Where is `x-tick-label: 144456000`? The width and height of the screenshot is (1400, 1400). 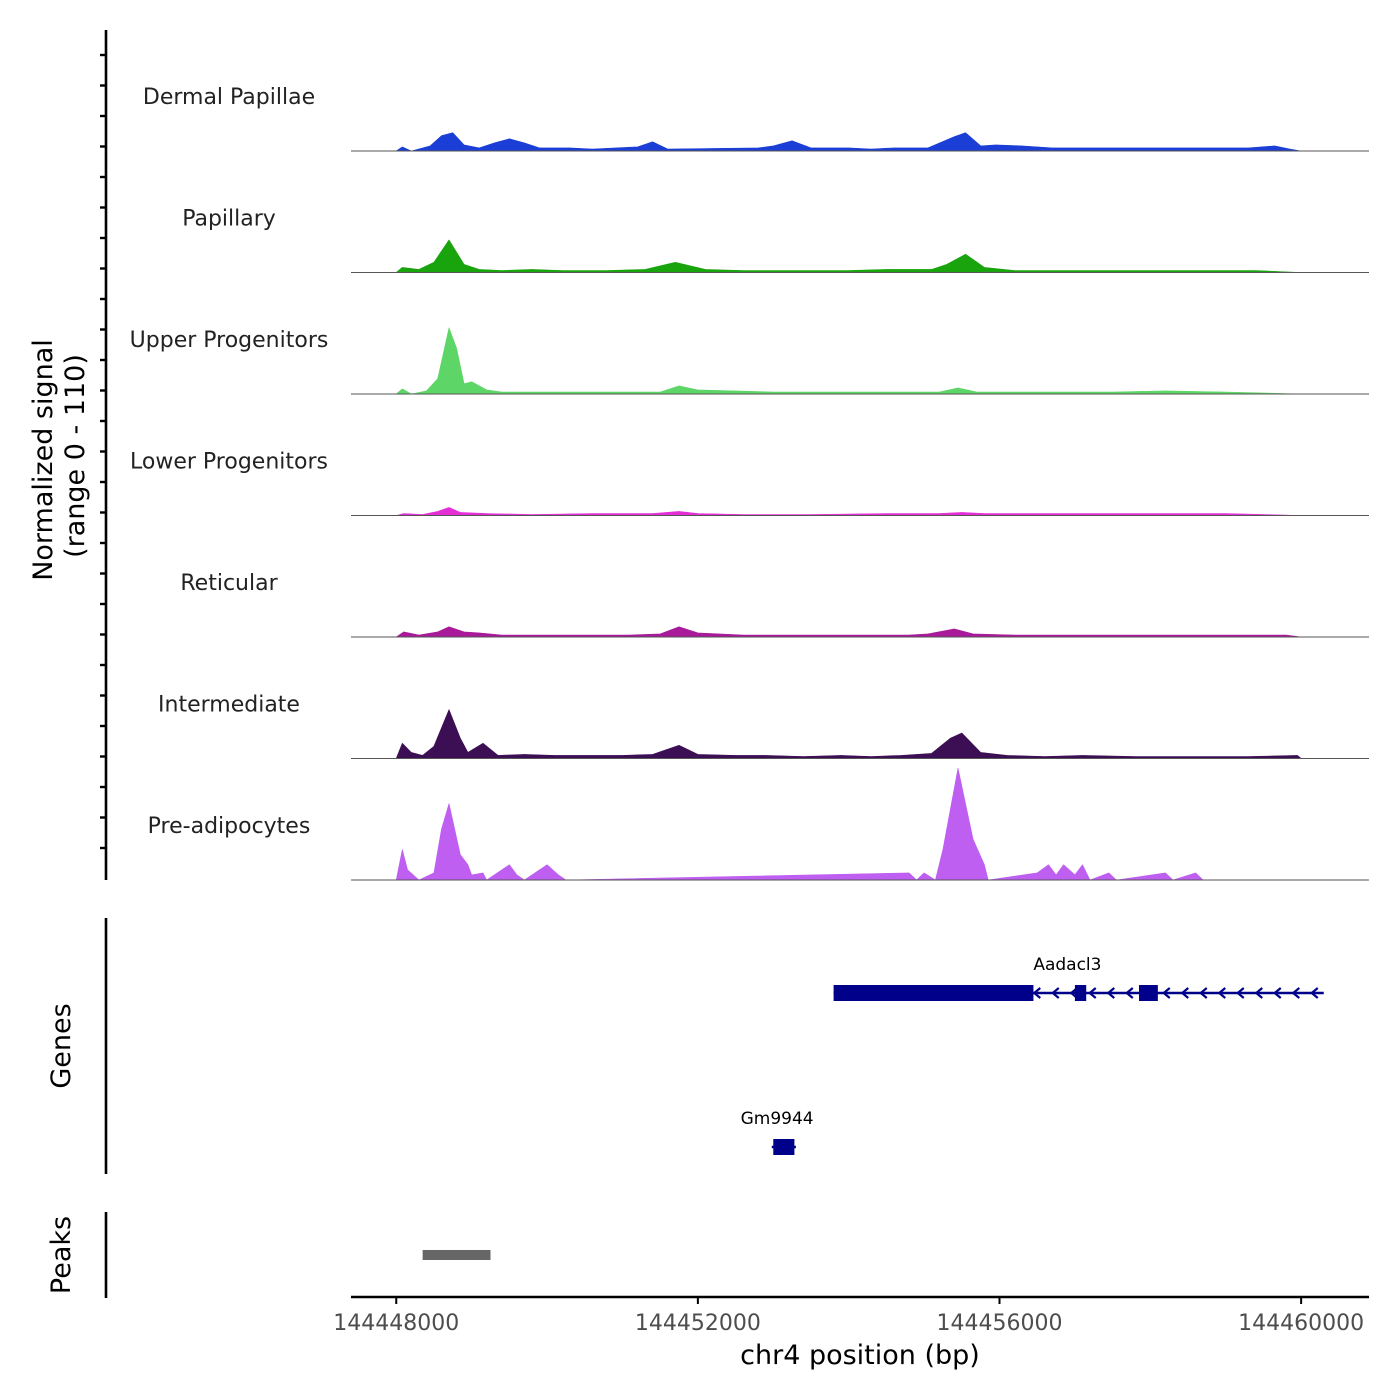
x-tick-label: 144456000 is located at coordinates (1000, 1323).